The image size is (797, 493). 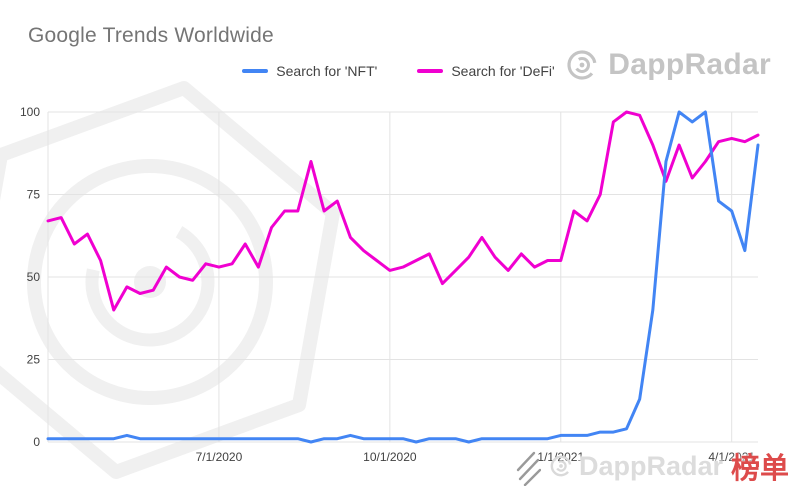 I want to click on dappradar-radar-icon-small, so click(x=561, y=466).